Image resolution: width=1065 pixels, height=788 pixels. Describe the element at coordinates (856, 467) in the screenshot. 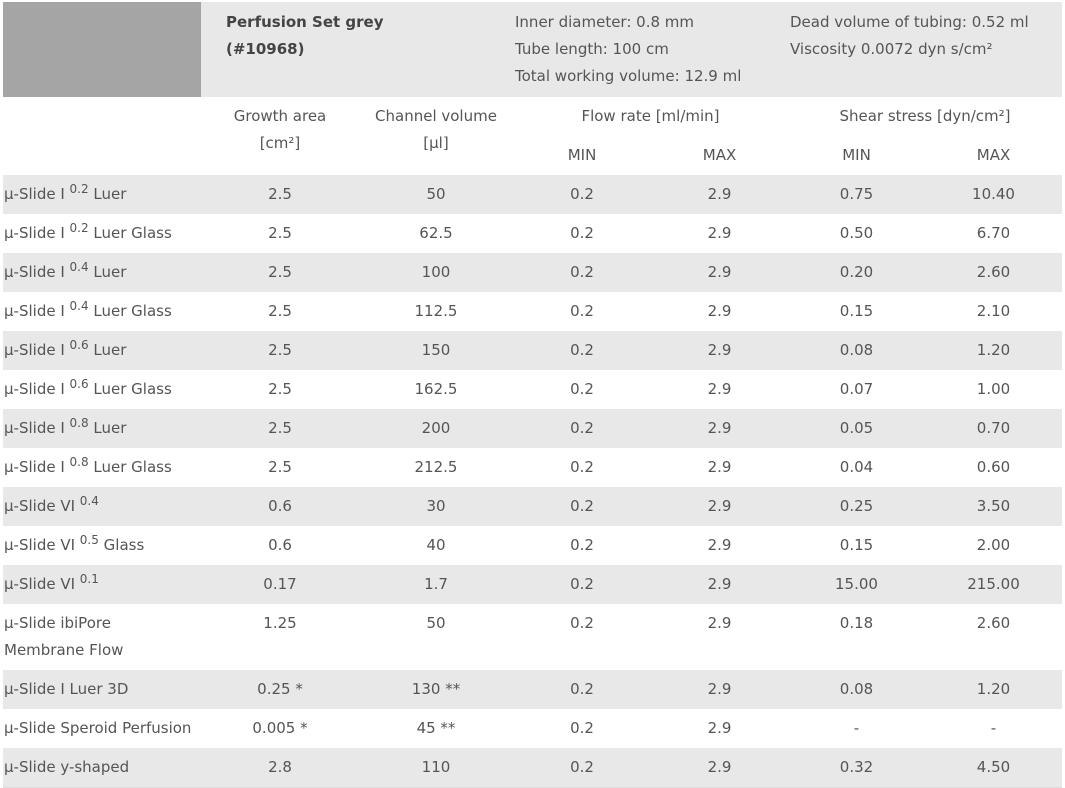

I see `cell: 0.04` at that location.